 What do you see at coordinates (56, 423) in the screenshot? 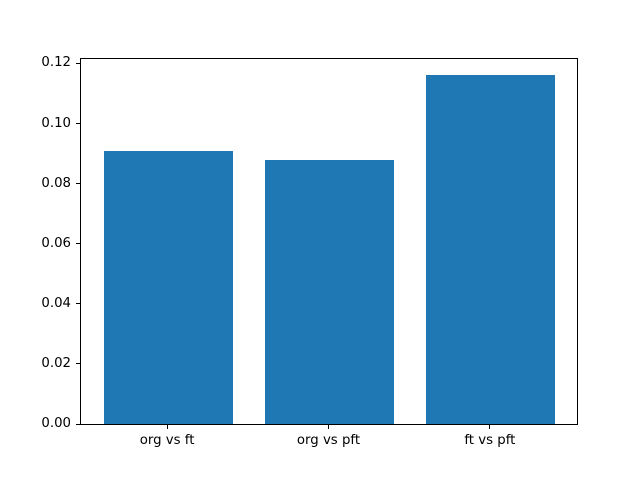
I see `y-tick-label: 0.00` at bounding box center [56, 423].